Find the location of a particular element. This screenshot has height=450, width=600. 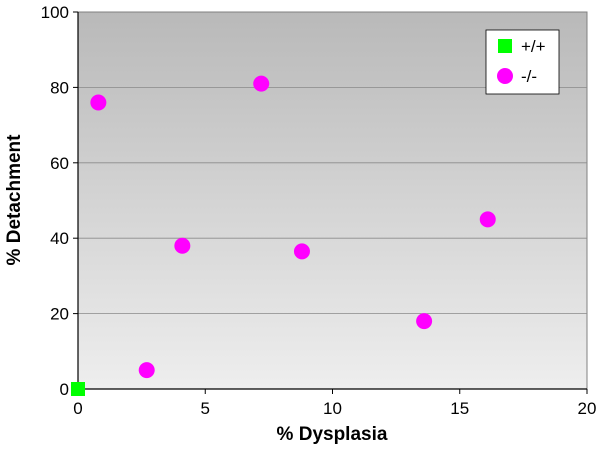

y-tick-label: 40 is located at coordinates (59, 238).